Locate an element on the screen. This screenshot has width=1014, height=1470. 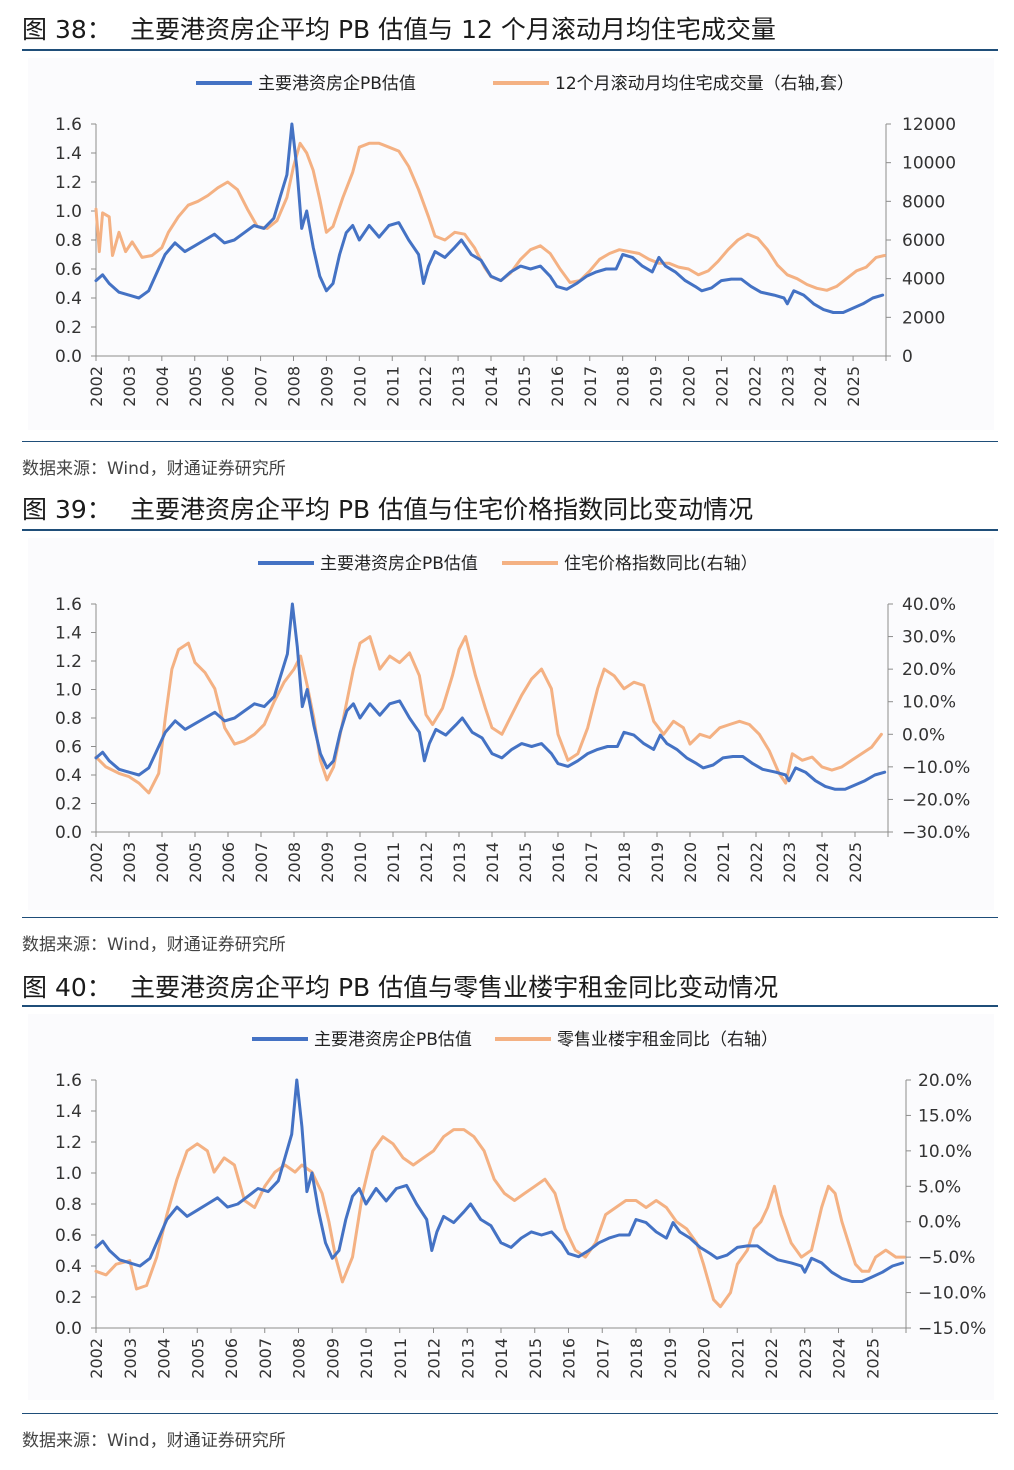
y-right-tick-label: 10.0% is located at coordinates (945, 1152).